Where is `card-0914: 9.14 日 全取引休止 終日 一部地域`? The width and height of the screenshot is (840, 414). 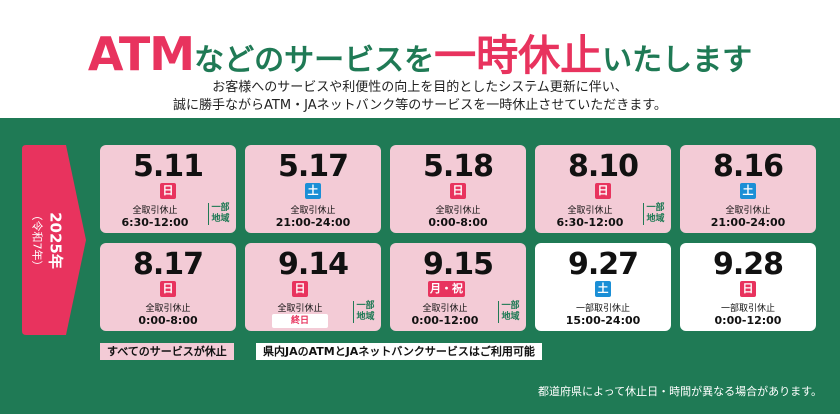 card-0914: 9.14 日 全取引休止 終日 一部地域 is located at coordinates (313, 287).